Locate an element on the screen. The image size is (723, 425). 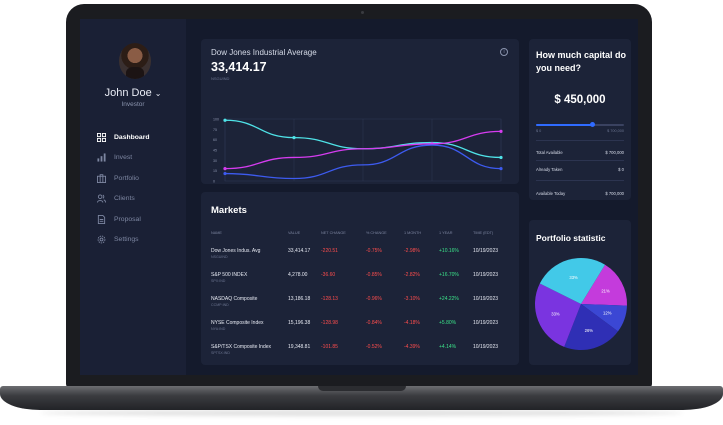
available-today-row: Available Today $ 700,000 is located at coordinates (580, 193).